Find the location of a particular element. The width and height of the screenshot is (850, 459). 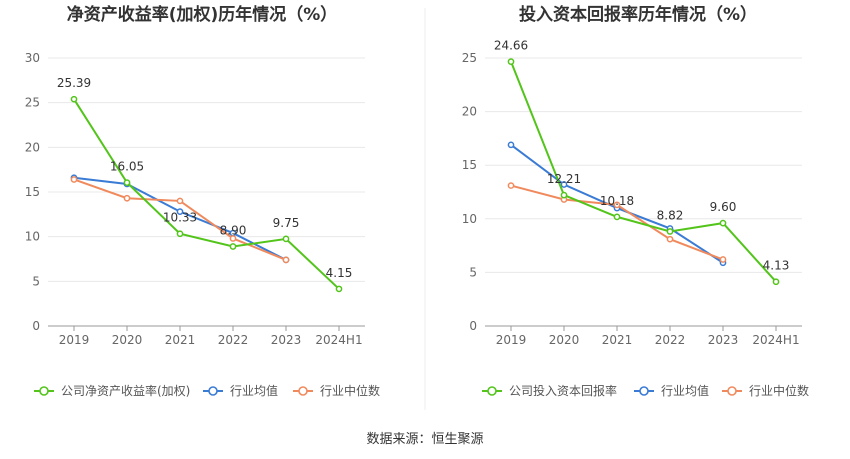

legend-item: 公司投入资本回报率 is located at coordinates (549, 390).